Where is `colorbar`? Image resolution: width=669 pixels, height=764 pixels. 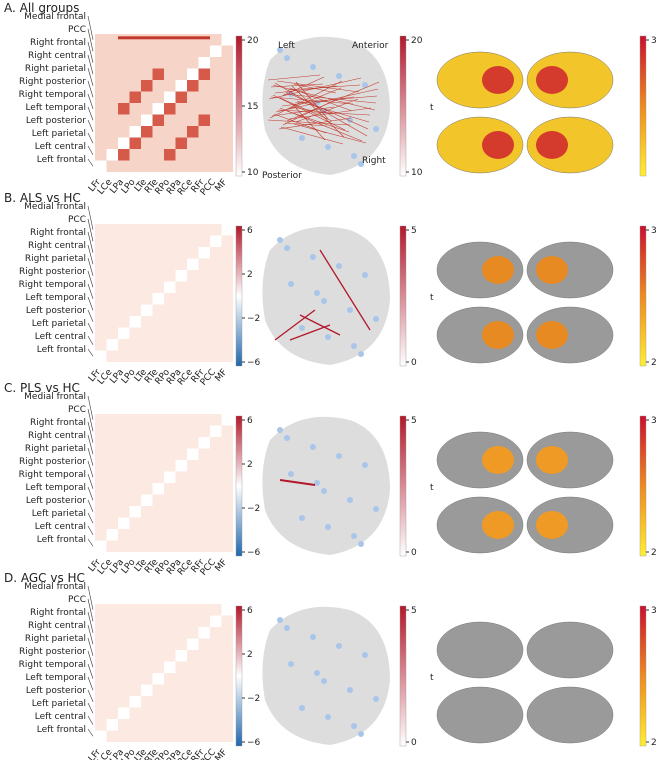
colorbar is located at coordinates (403, 676).